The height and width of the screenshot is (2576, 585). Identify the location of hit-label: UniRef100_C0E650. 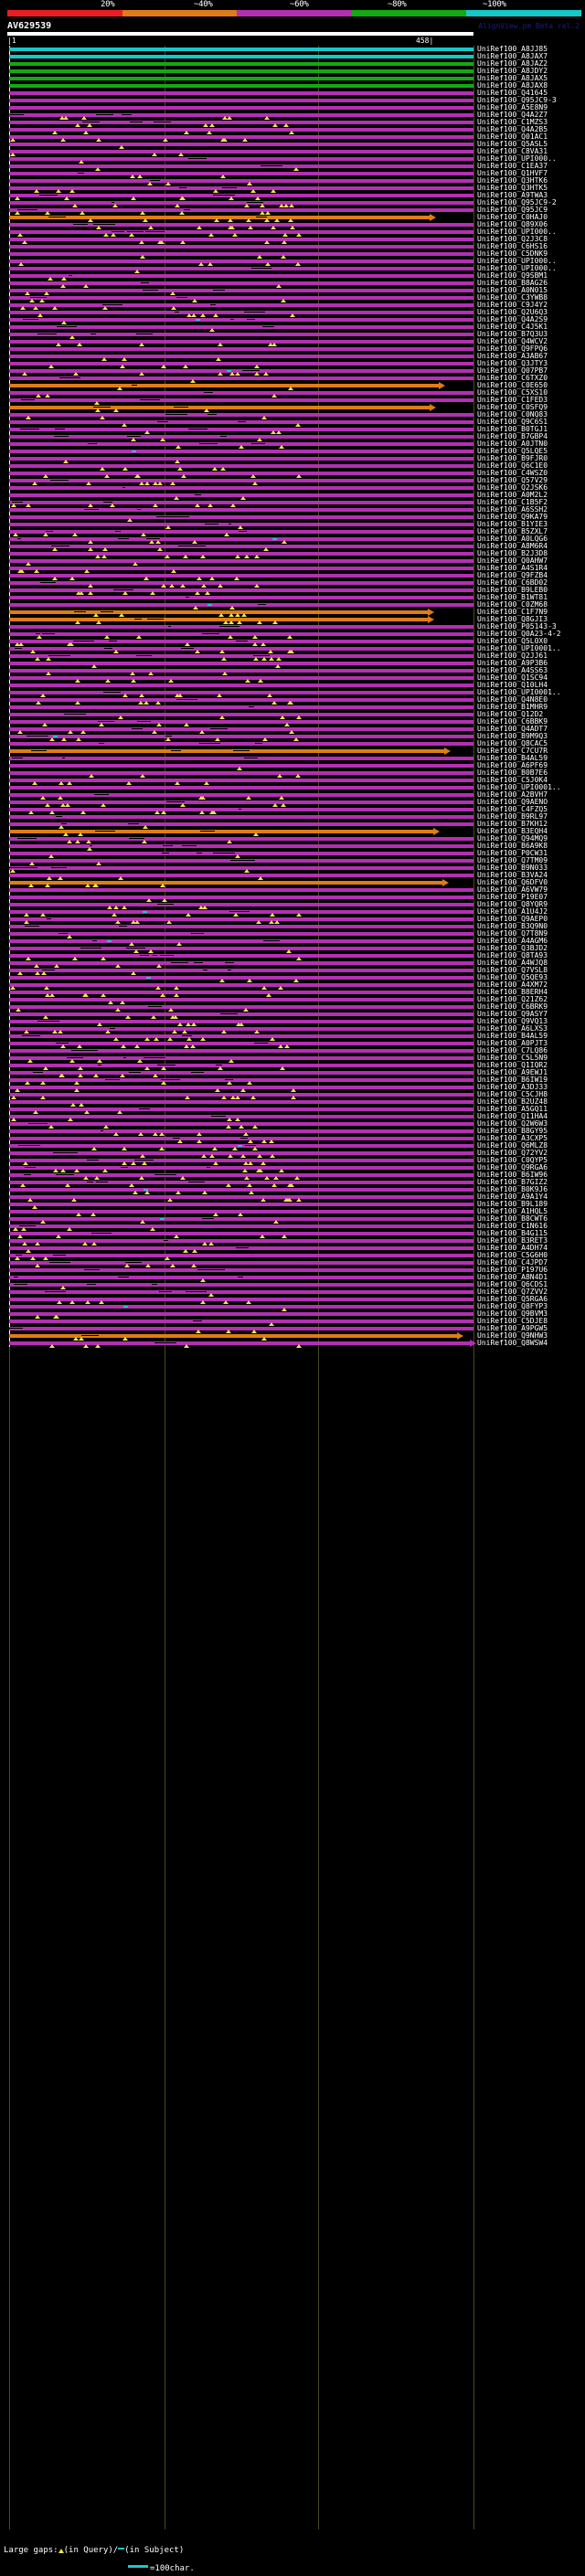
(512, 385).